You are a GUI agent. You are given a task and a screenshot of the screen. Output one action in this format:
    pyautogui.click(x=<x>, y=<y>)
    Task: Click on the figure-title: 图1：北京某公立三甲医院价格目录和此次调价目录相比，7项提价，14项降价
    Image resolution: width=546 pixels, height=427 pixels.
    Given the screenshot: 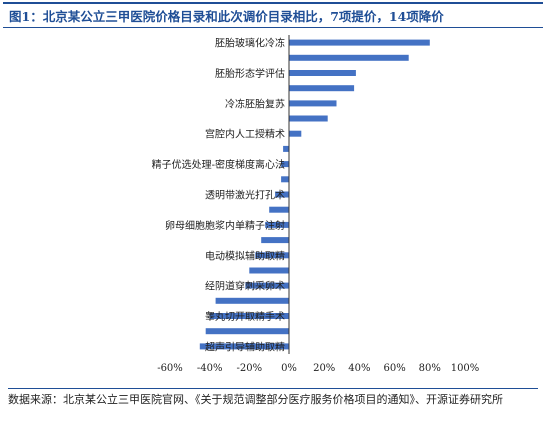 What is the action you would take?
    pyautogui.click(x=273, y=15)
    